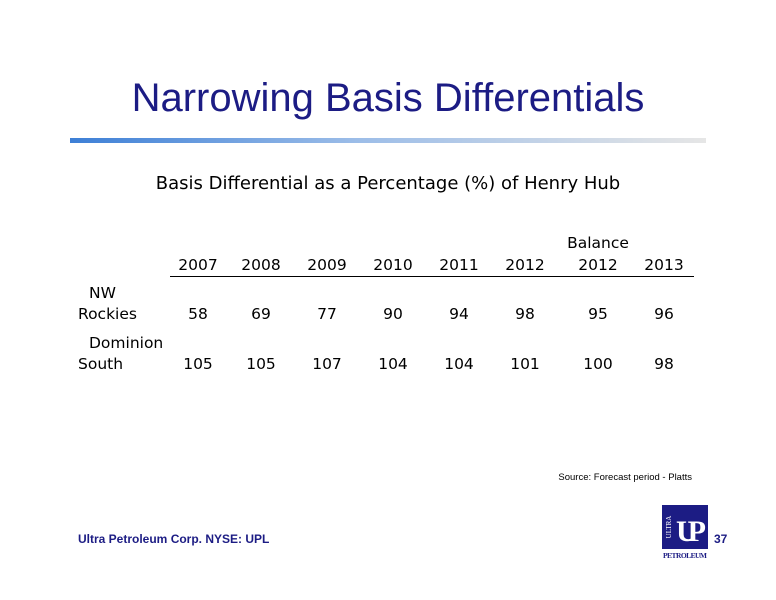  Describe the element at coordinates (198, 265) in the screenshot. I see `column-header: 2007` at that location.